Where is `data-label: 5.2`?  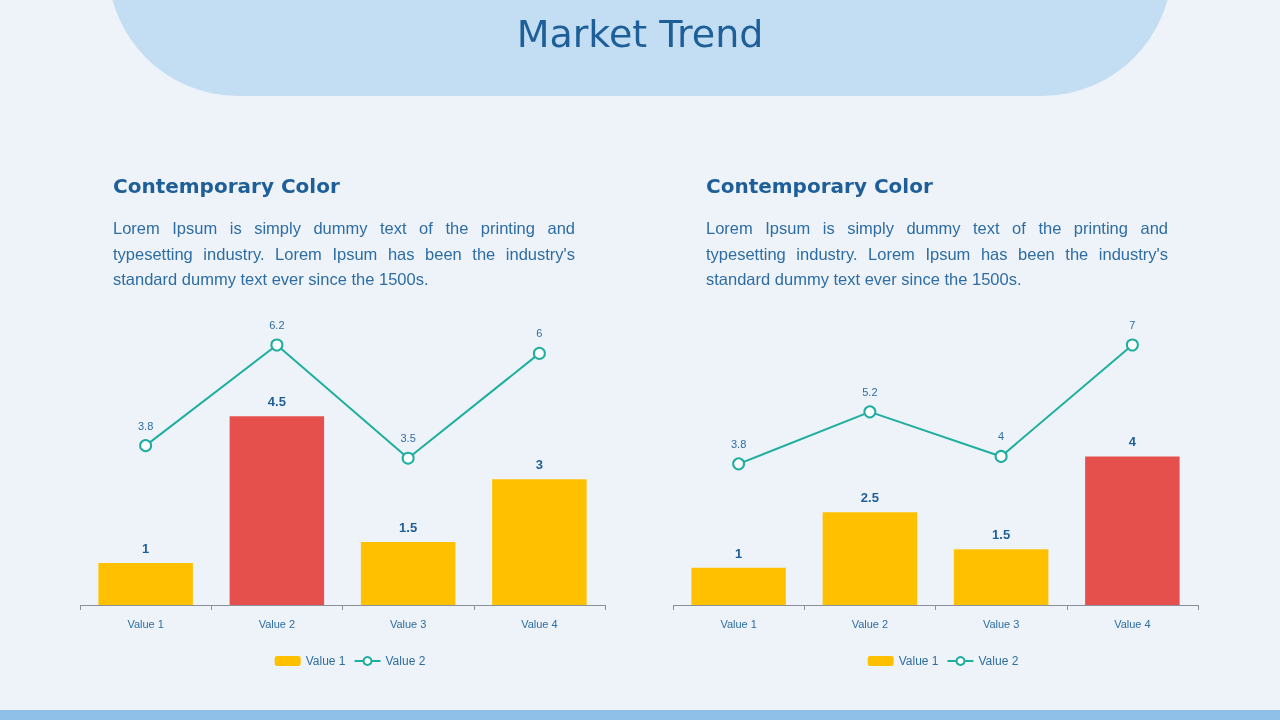
data-label: 5.2 is located at coordinates (870, 391).